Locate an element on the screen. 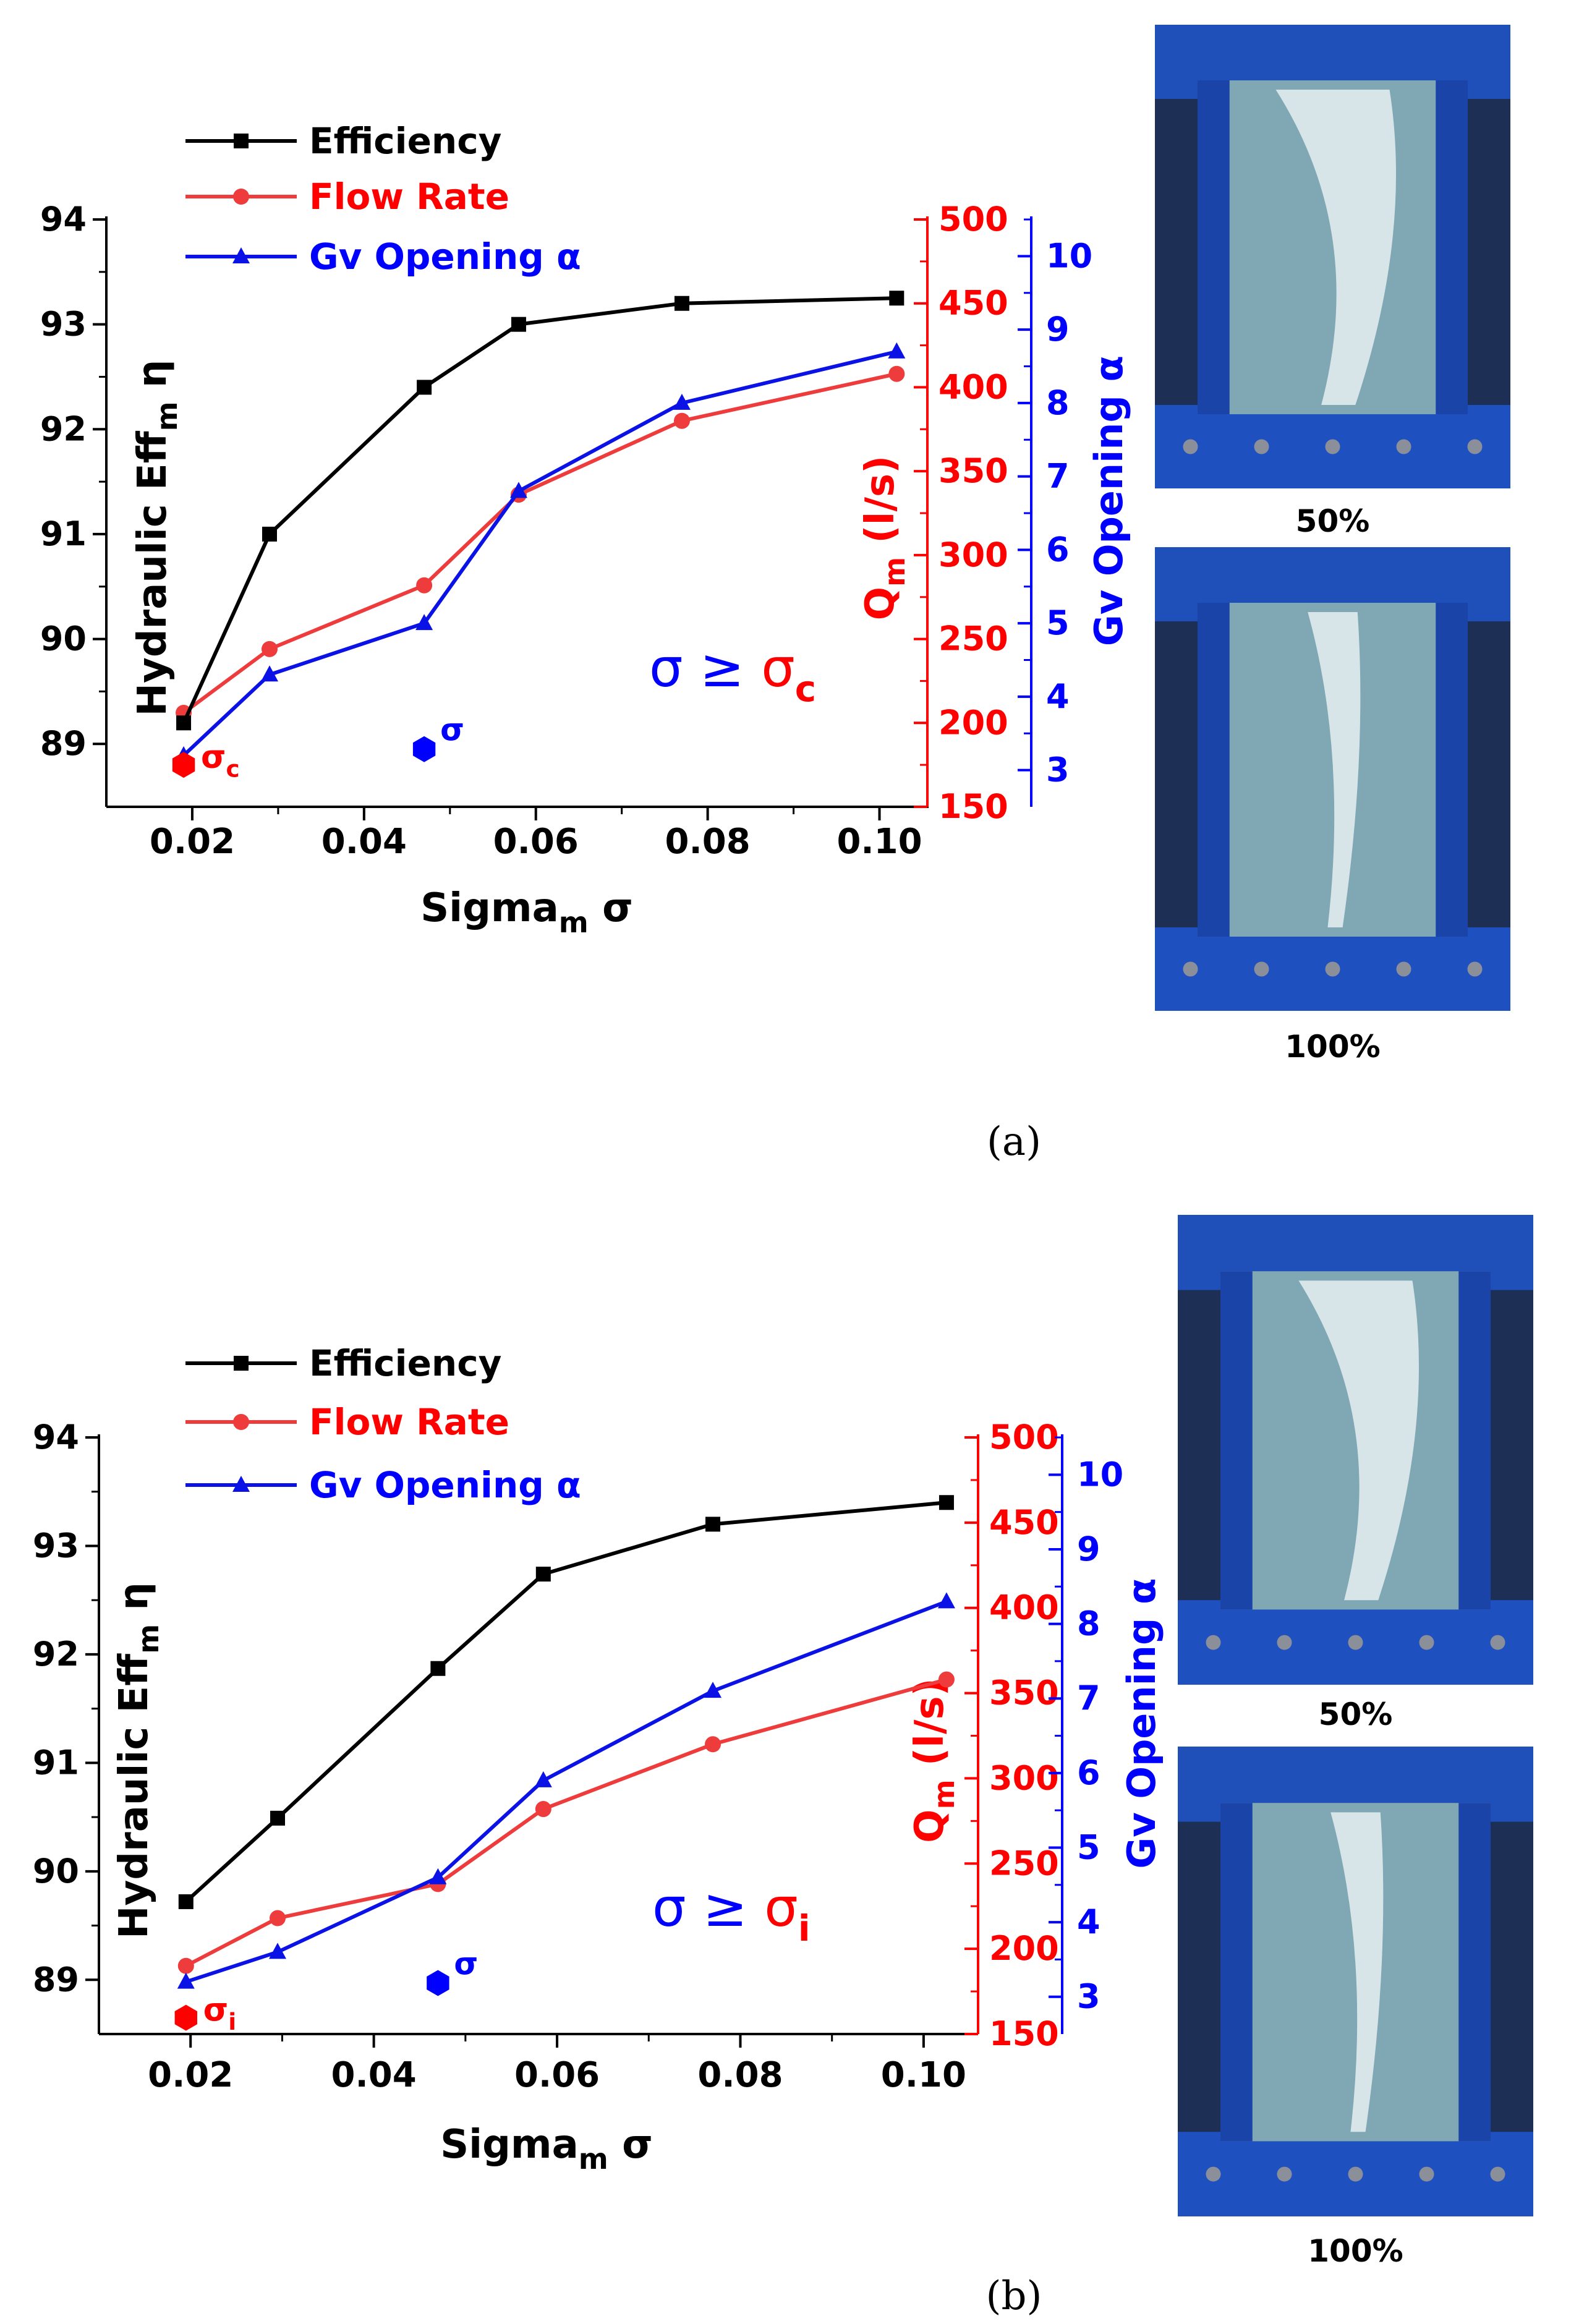 The height and width of the screenshot is (2324, 1592). vortex-rope is located at coordinates (1334, 769).